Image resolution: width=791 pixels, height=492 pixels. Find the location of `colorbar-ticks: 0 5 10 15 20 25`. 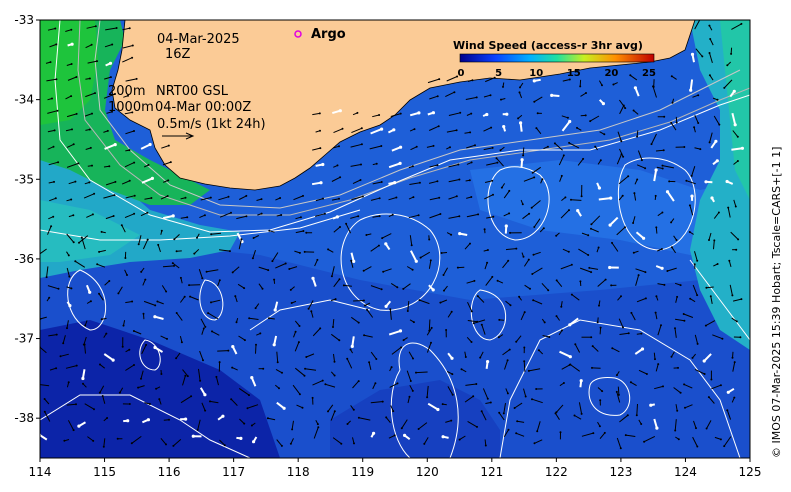

colorbar-ticks: 0 5 10 15 20 25 is located at coordinates (557, 73).